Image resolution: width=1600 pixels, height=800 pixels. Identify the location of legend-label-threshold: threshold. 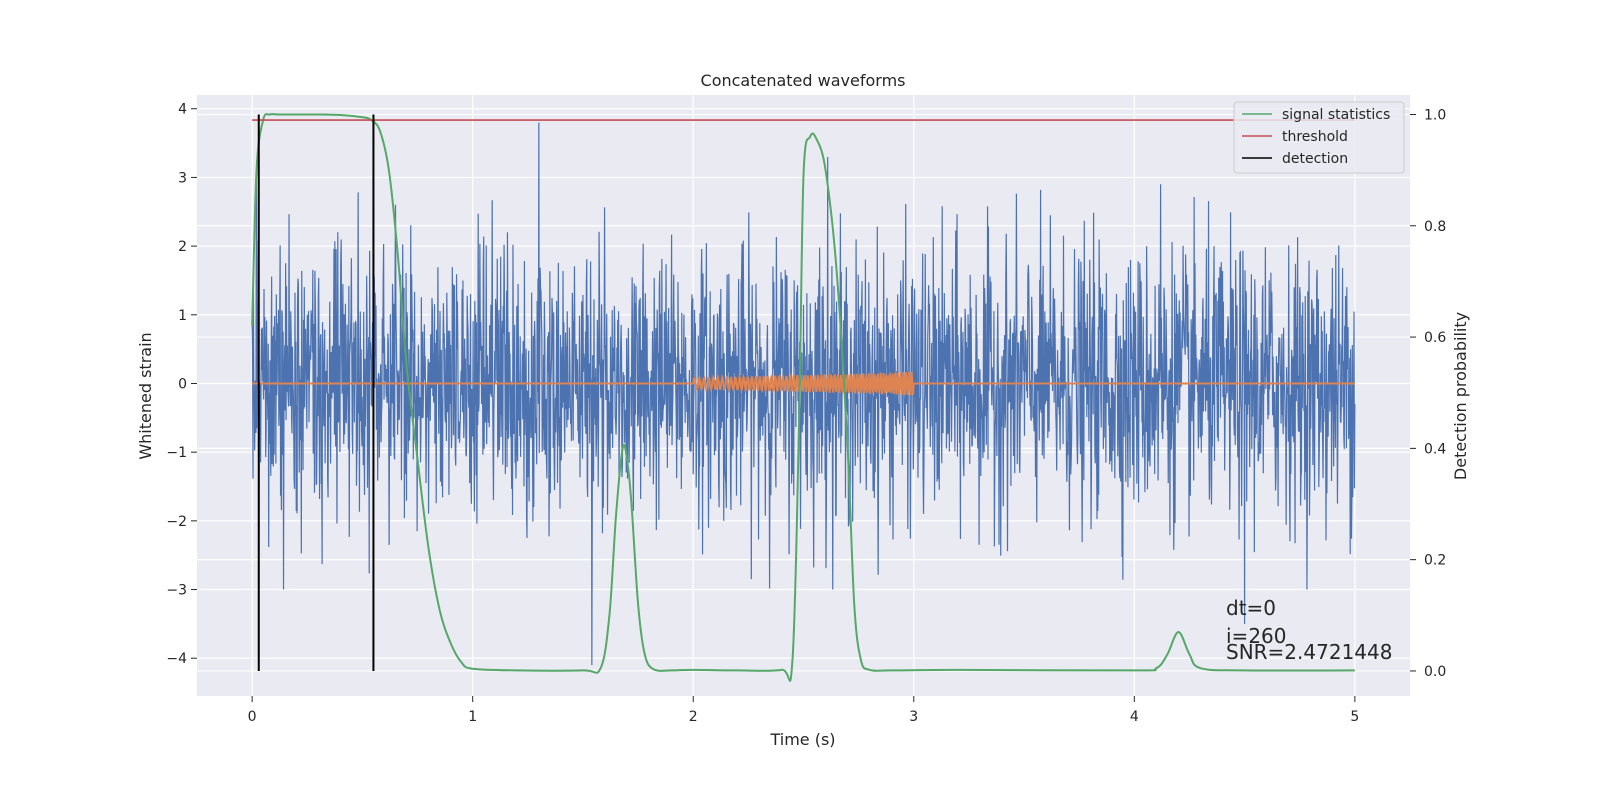
(1315, 137).